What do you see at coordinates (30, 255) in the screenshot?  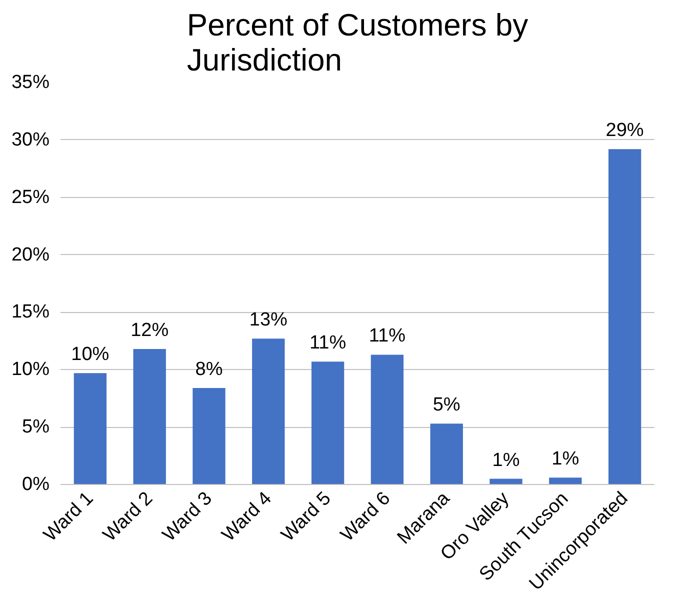 I see `y-tick-label: 20%` at bounding box center [30, 255].